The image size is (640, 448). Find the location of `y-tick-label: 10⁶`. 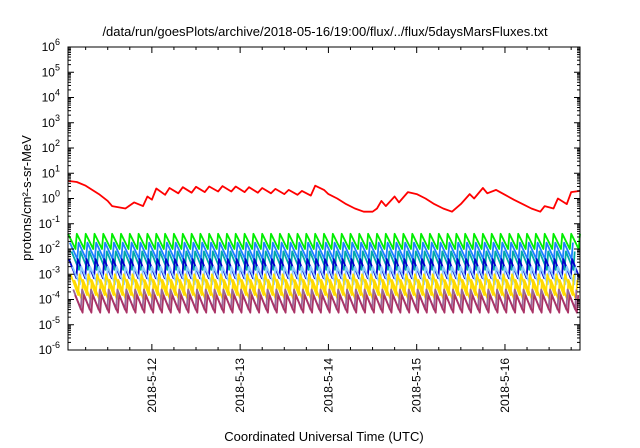

y-tick-label: 10⁶ is located at coordinates (51, 45).